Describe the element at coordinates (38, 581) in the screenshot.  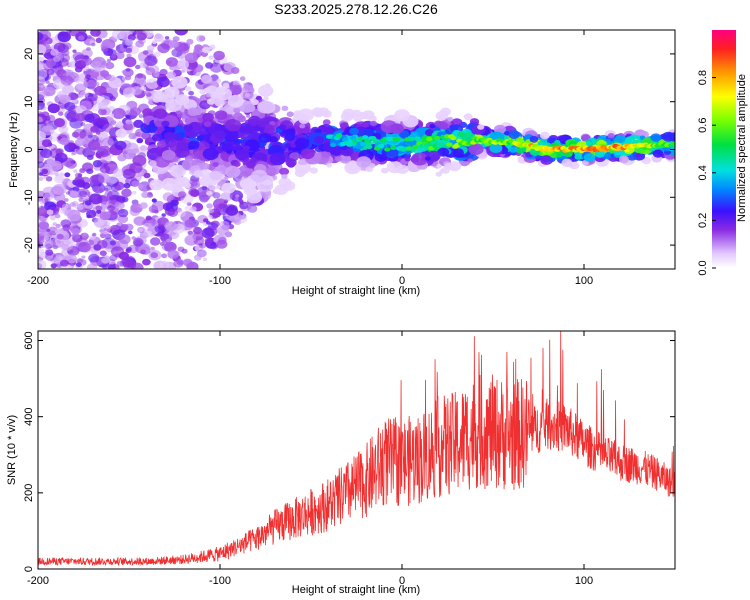
I see `x-tick-label: -200` at that location.